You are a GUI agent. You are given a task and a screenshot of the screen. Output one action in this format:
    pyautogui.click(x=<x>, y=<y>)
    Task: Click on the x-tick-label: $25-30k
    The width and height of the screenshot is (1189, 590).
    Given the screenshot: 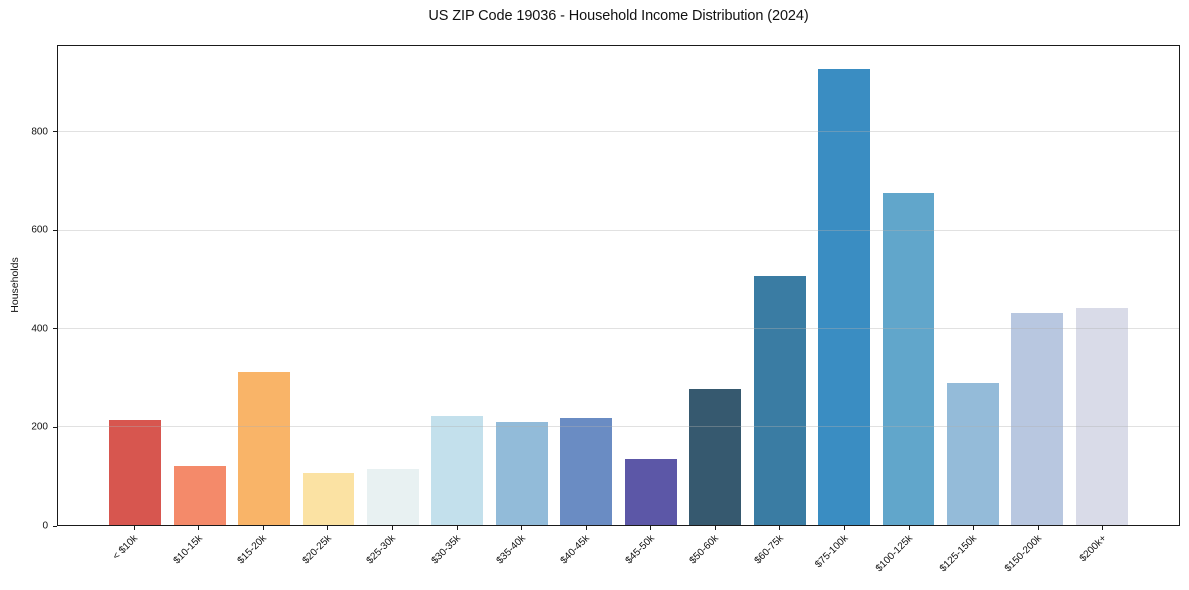 What is the action you would take?
    pyautogui.click(x=381, y=550)
    